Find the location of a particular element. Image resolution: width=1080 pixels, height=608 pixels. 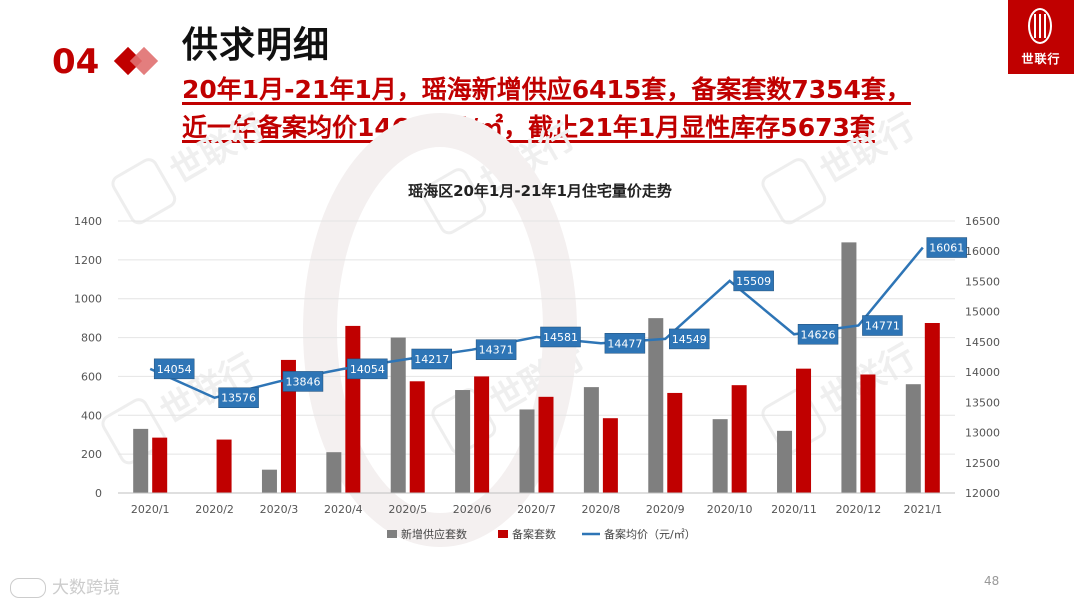

chart-title: 瑶海区20年1月-21年1月住宅量价走势 is located at coordinates (540, 191).